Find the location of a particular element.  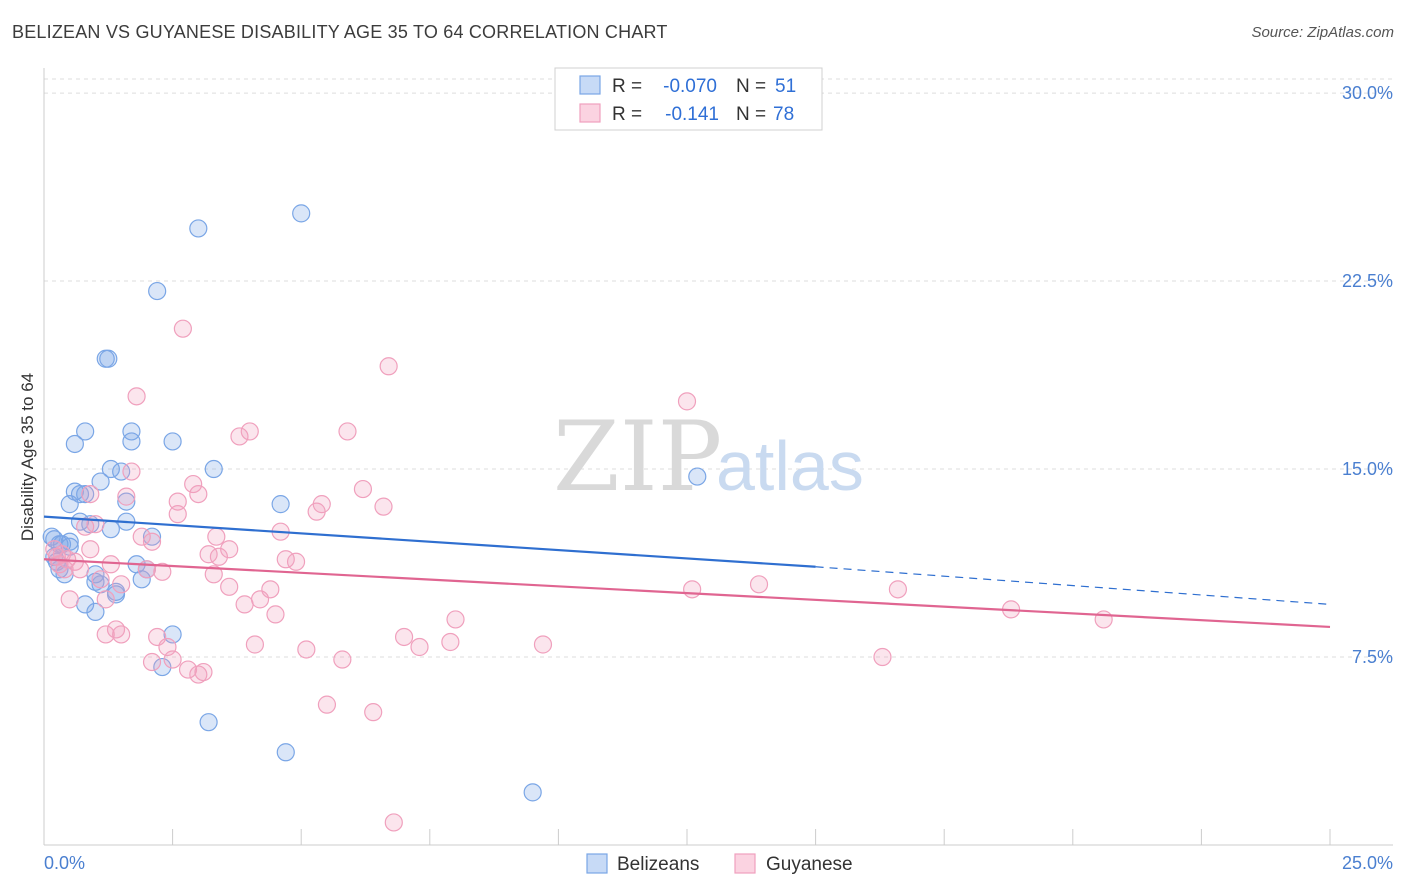

legend-r-value-belizeans: -0.070 is located at coordinates (690, 86).